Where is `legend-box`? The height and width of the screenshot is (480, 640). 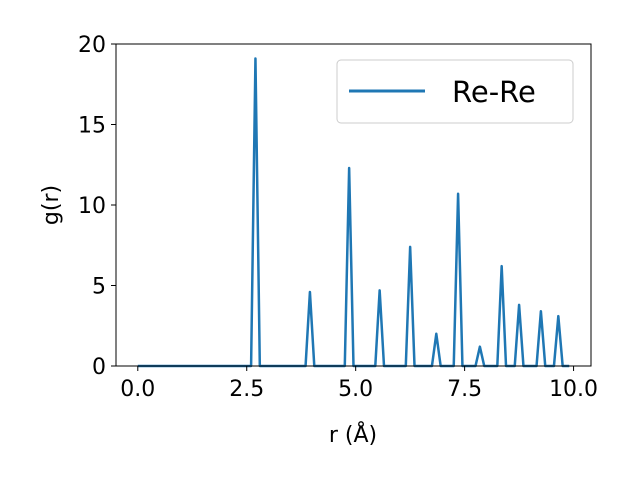 legend-box is located at coordinates (455, 91).